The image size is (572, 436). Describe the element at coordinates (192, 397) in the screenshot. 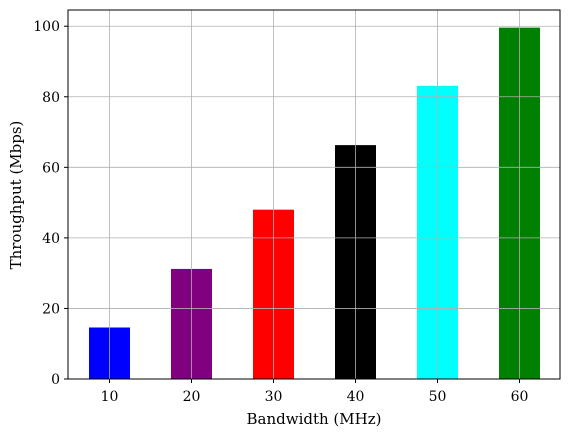

I see `x-tick-label: 20` at that location.